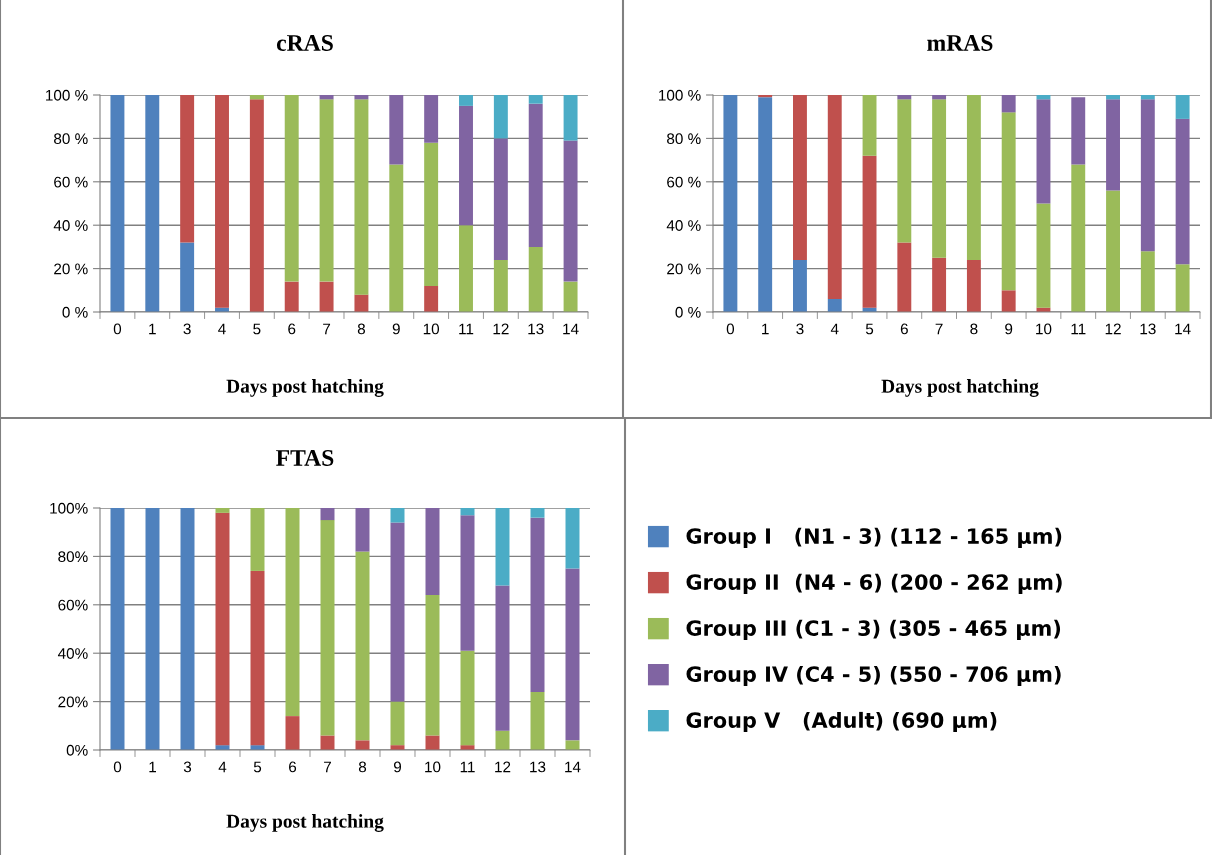 The width and height of the screenshot is (1212, 855). What do you see at coordinates (683, 225) in the screenshot?
I see `y-tick-label: 40 %` at bounding box center [683, 225].